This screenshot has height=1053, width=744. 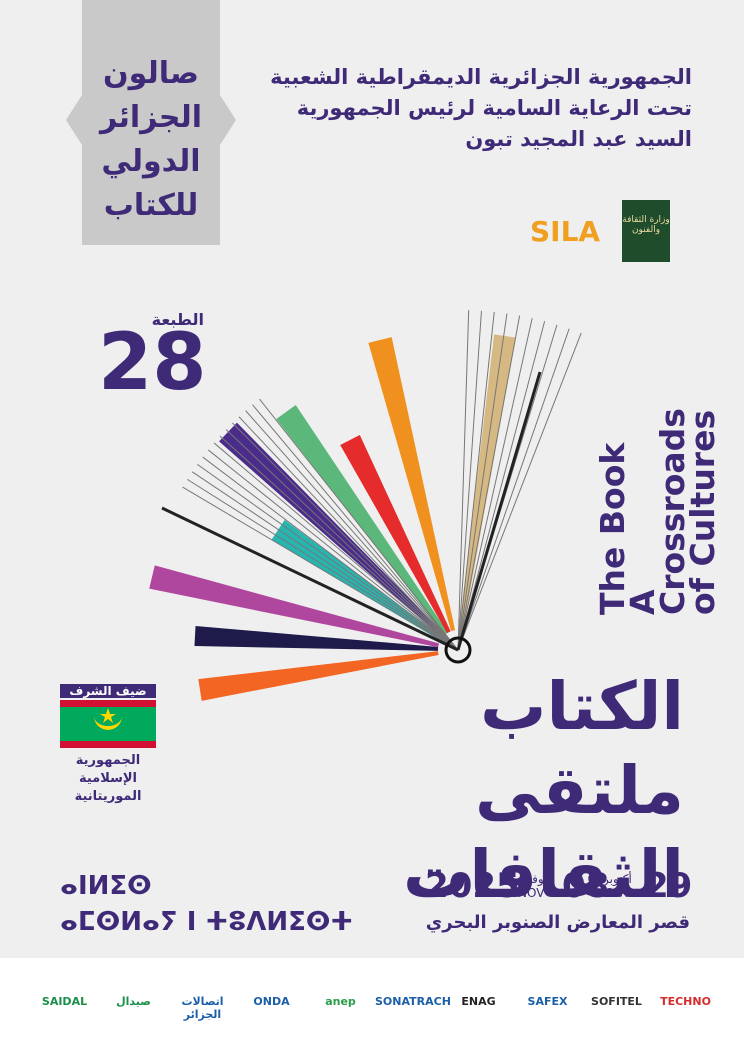 What do you see at coordinates (494, 108) in the screenshot?
I see `header-line: تحت الرعاية السامية لرئيس الجمهورية` at bounding box center [494, 108].